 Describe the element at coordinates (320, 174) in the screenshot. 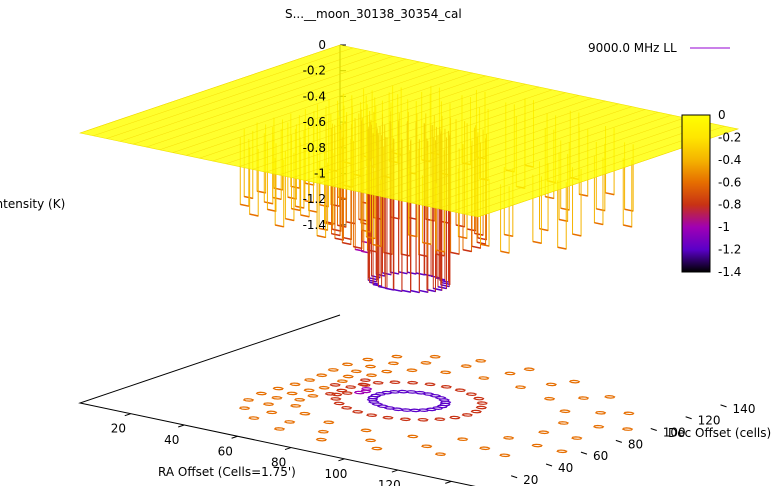

I see `z-tick-label: -1` at that location.